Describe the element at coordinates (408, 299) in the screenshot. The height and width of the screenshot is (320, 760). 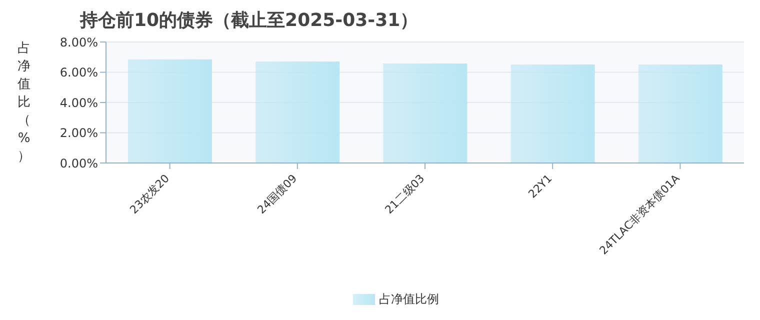
I see `legend-label: 占净值比例` at that location.